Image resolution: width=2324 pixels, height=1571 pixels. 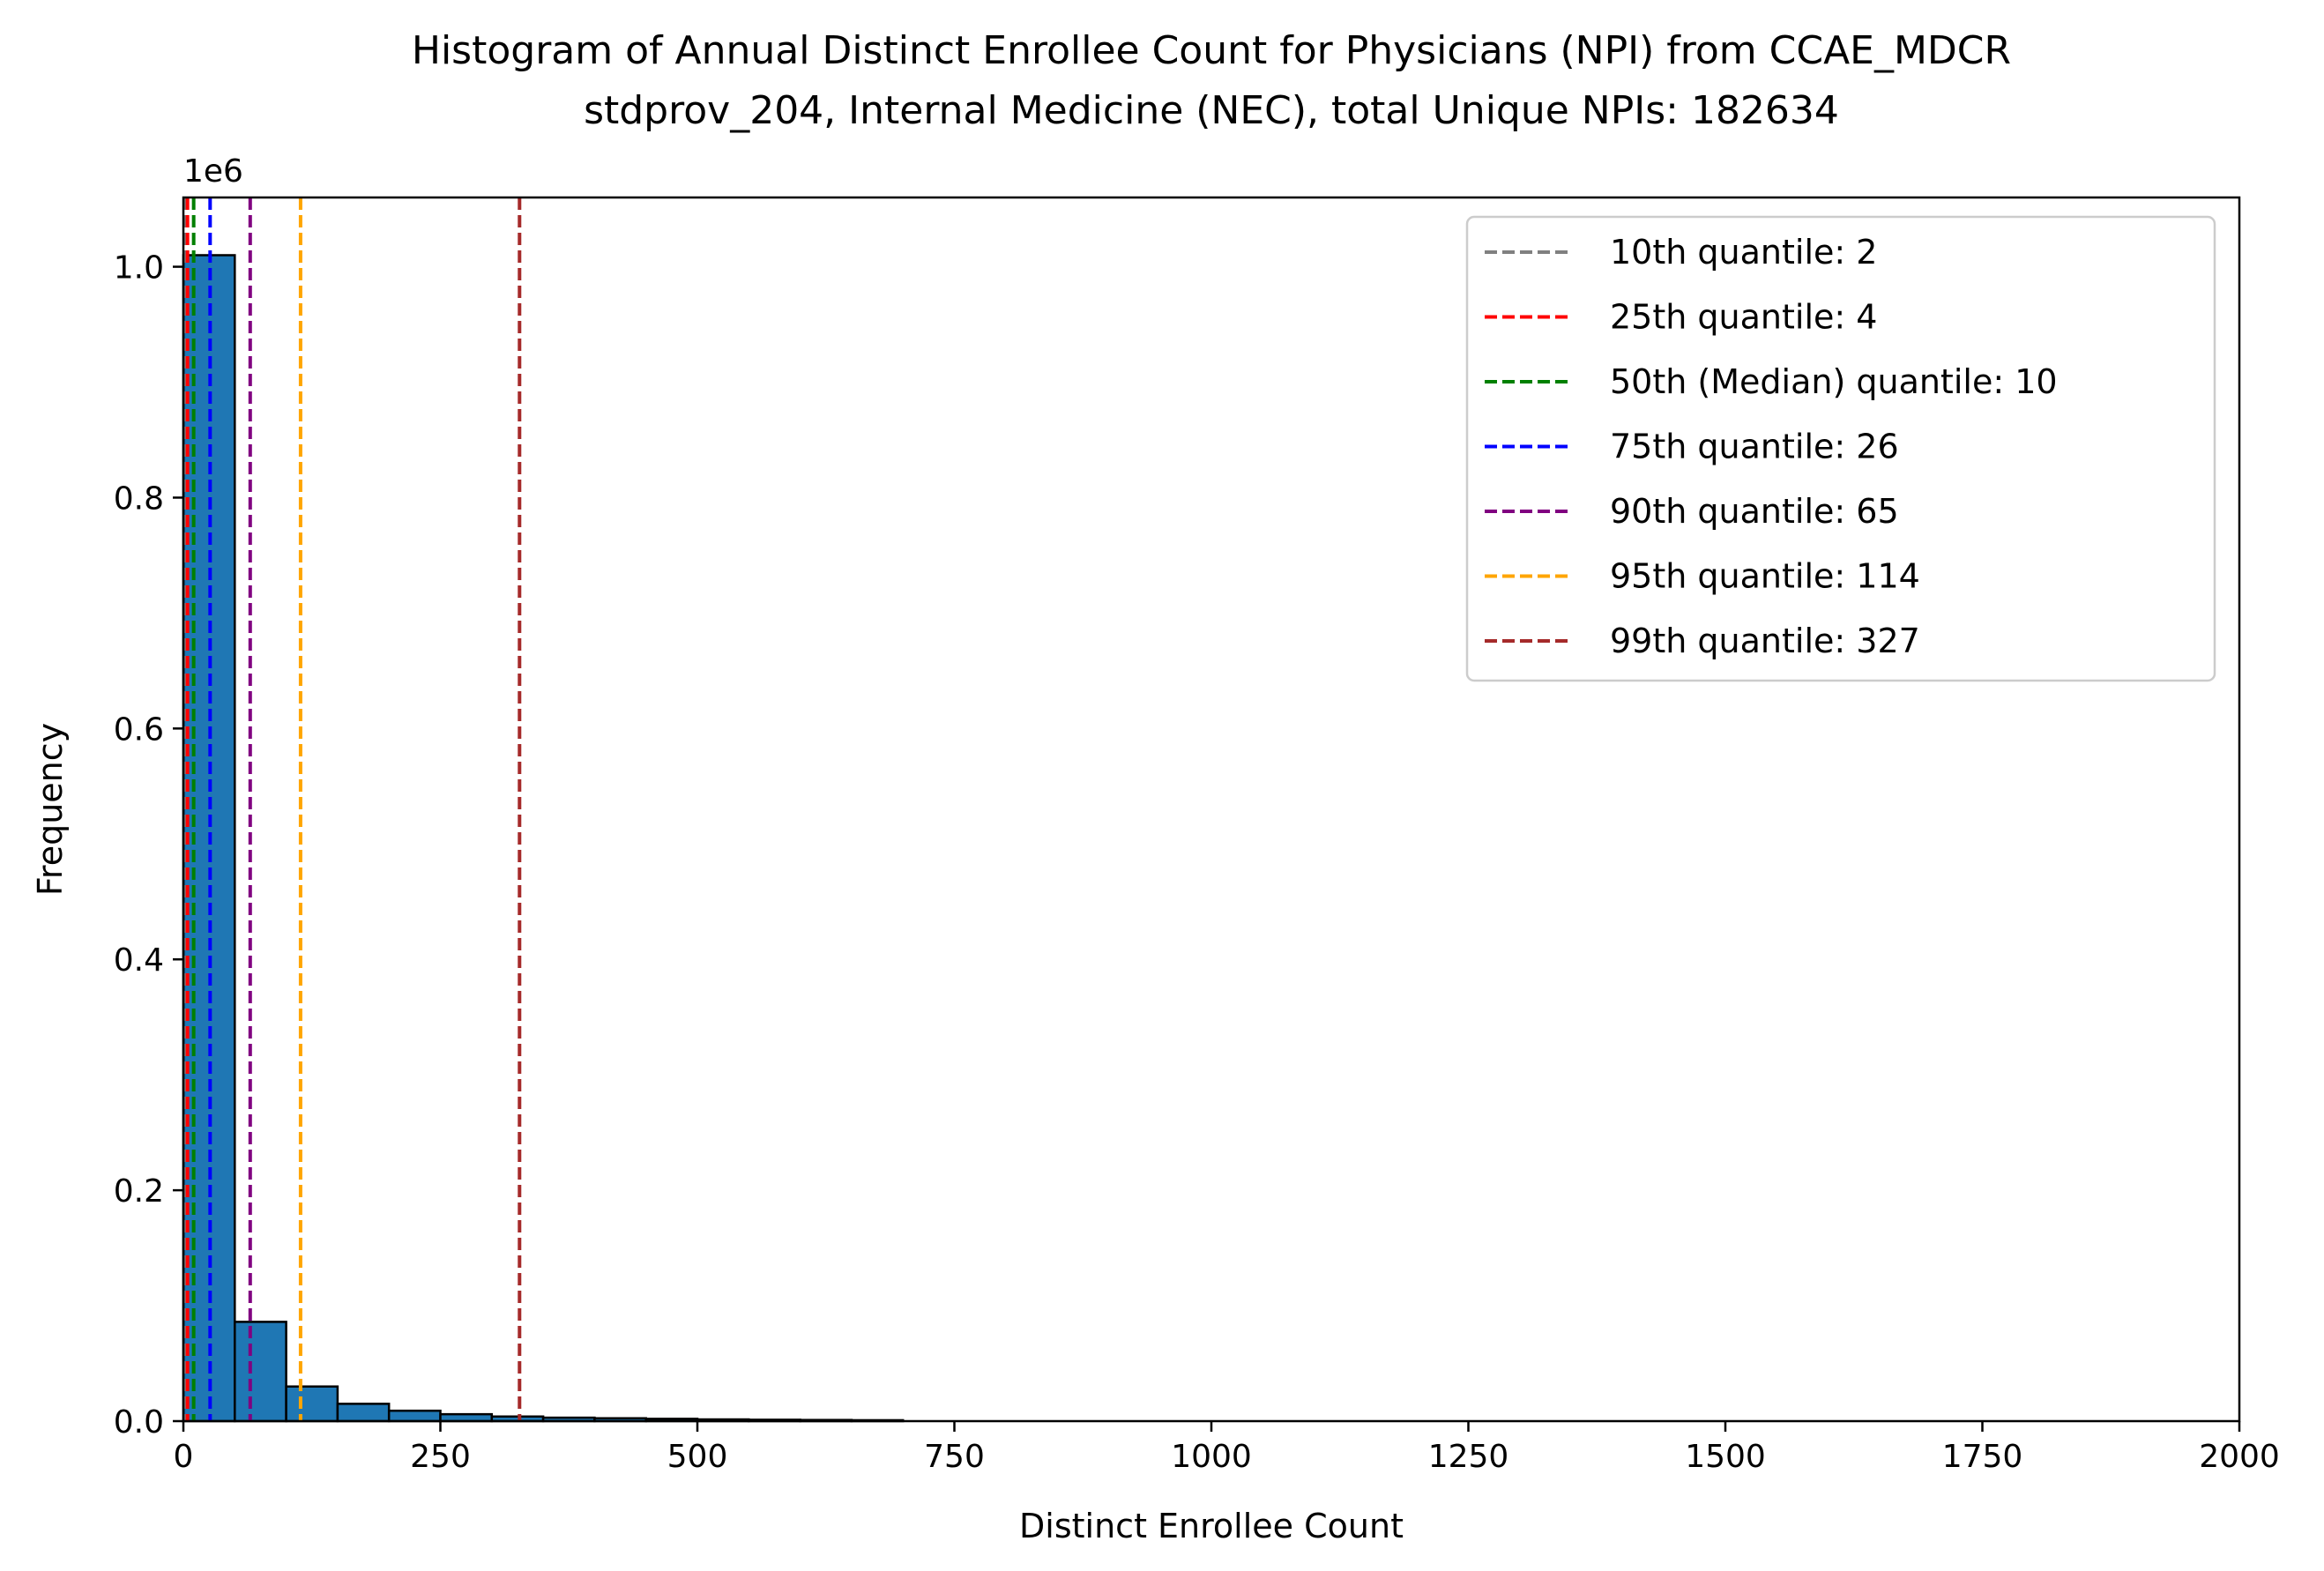 What do you see at coordinates (1211, 1526) in the screenshot?
I see `x-axis-label: Distinct Enrollee Count` at bounding box center [1211, 1526].